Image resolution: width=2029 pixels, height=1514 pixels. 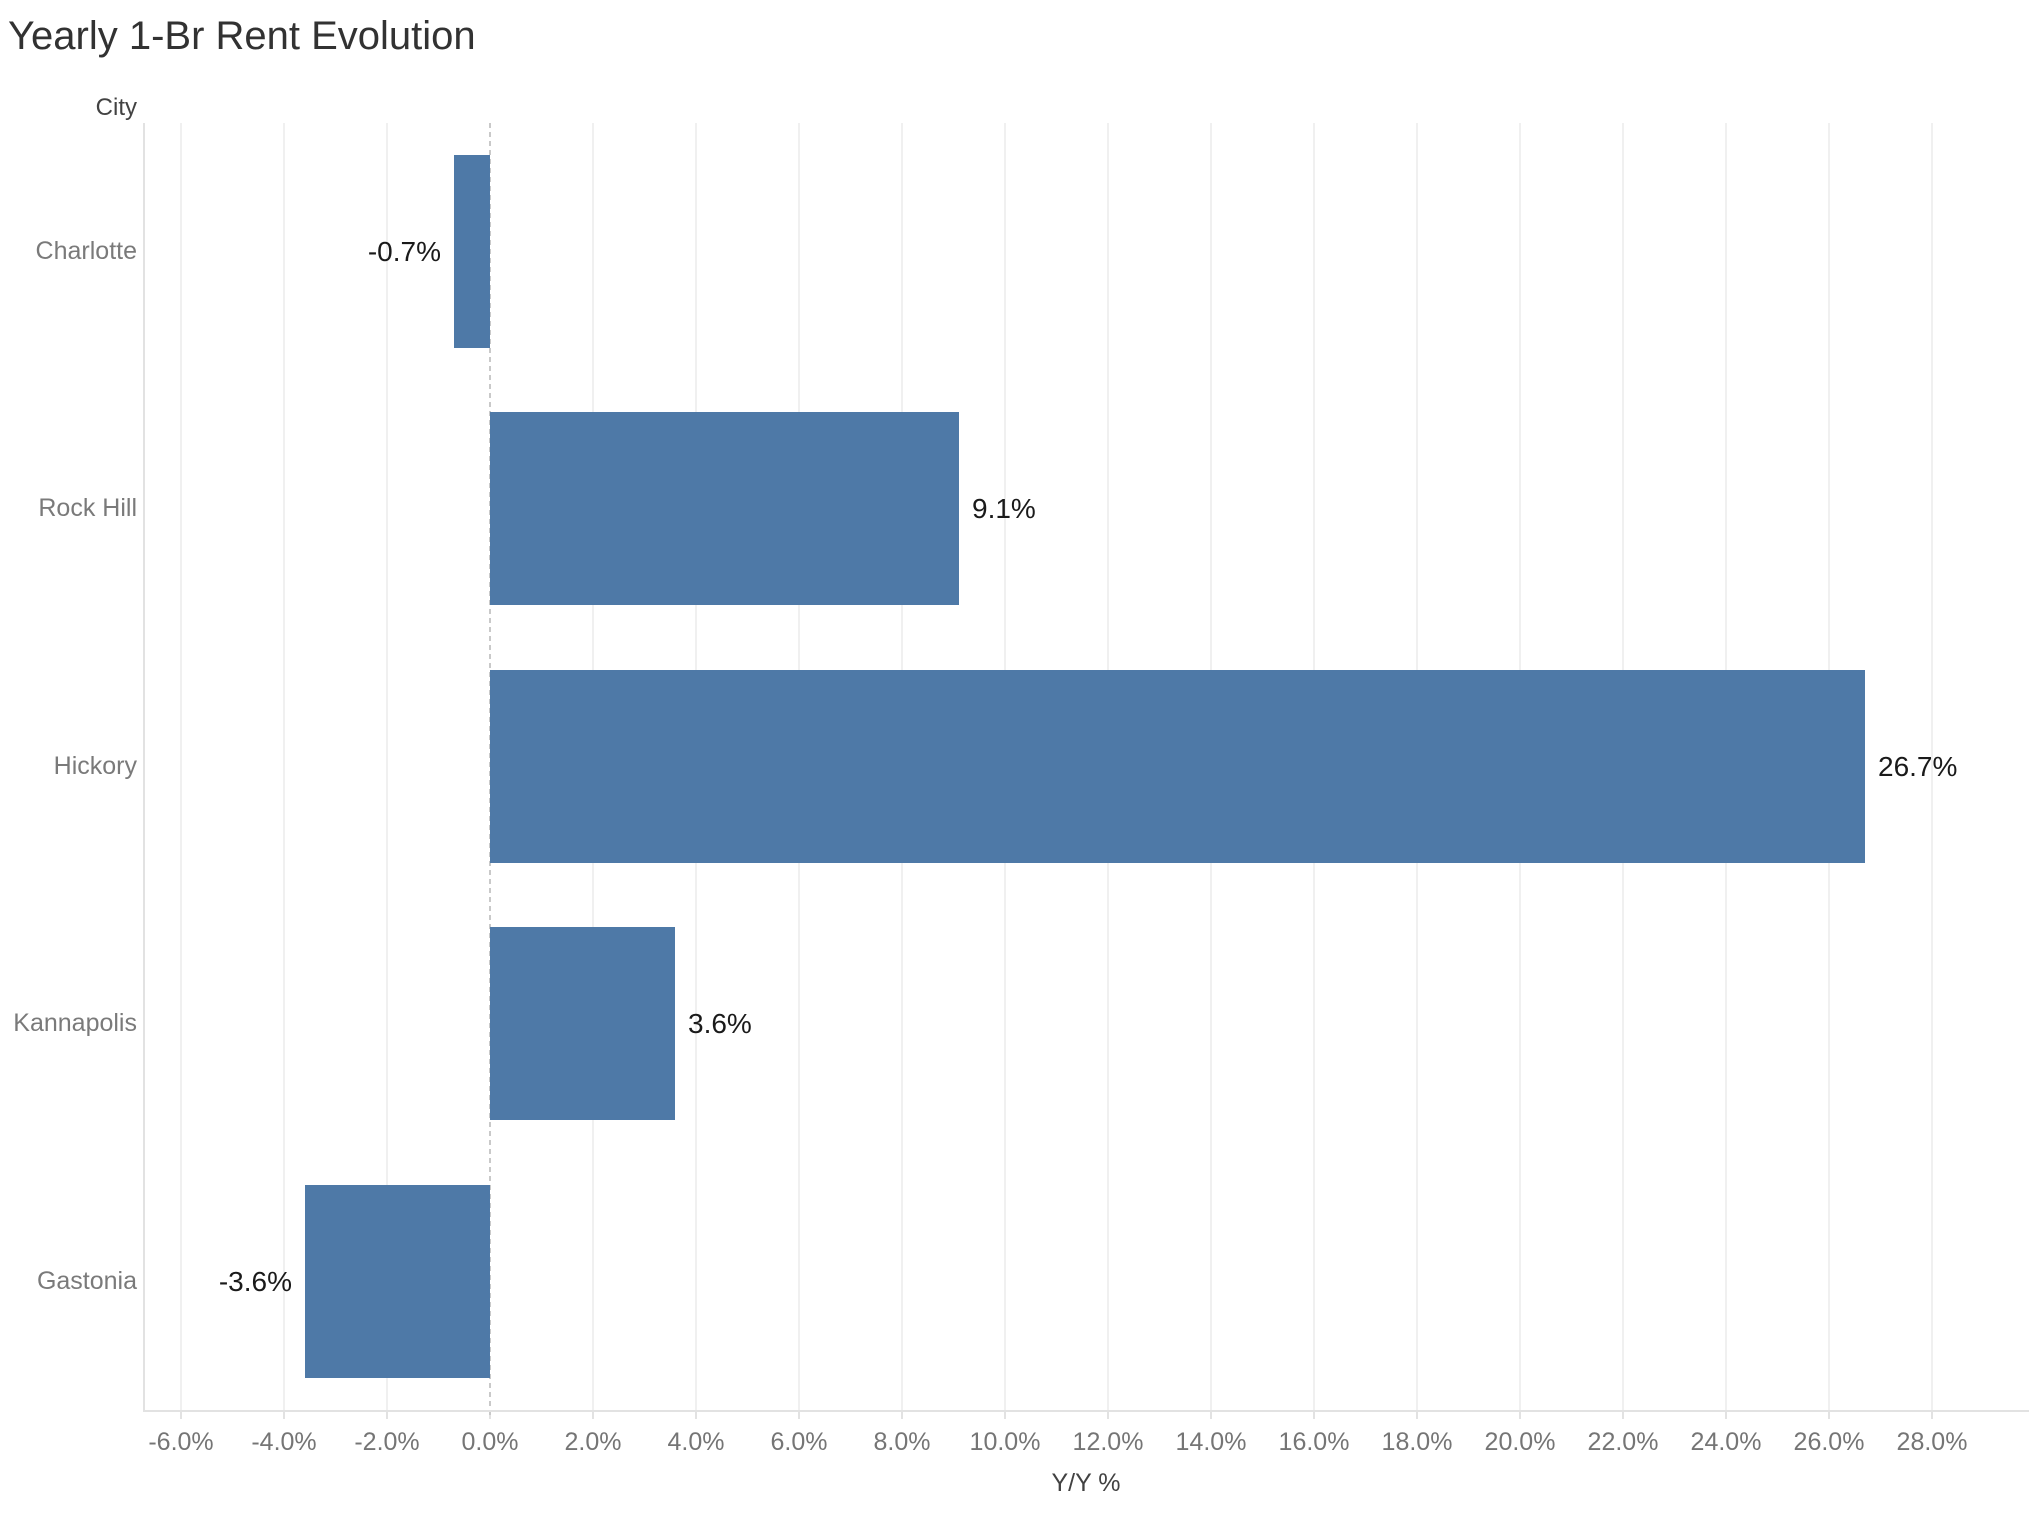 I want to click on x-tick-label: 8.0%, so click(x=902, y=1442).